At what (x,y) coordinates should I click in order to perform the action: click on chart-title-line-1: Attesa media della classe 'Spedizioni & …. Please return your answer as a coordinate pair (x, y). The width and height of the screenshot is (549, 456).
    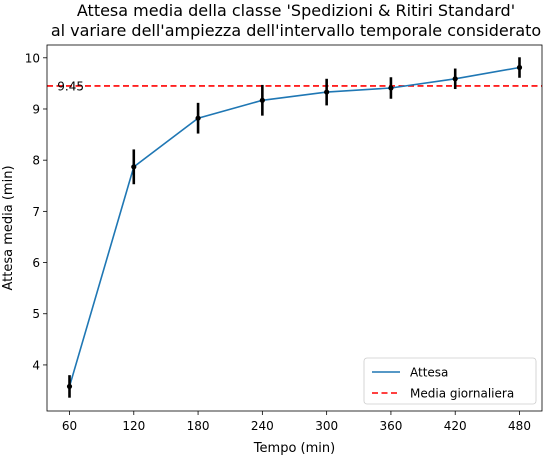
    Looking at the image, I should click on (296, 10).